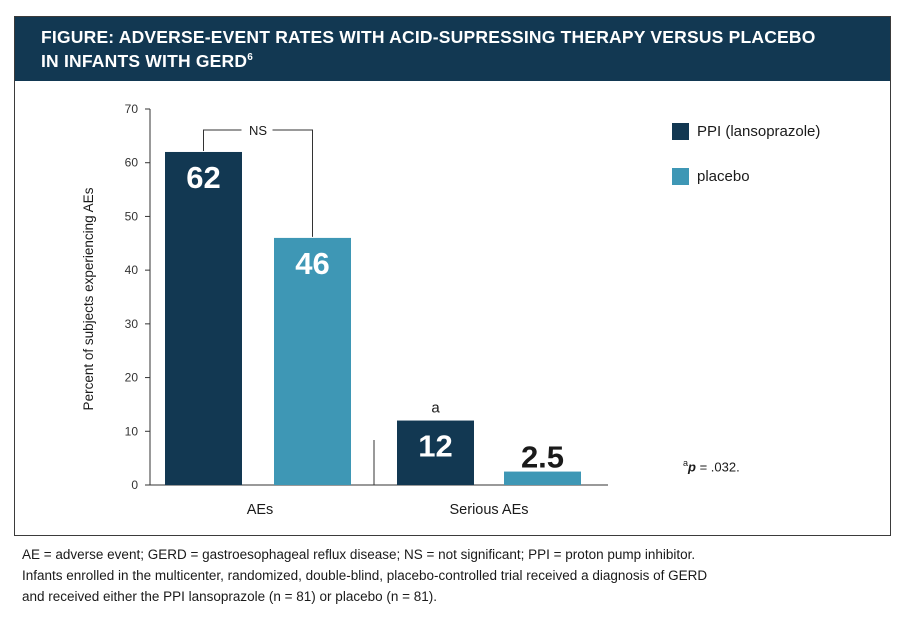 This screenshot has width=908, height=623. Describe the element at coordinates (203, 177) in the screenshot. I see `data-label: 62` at that location.